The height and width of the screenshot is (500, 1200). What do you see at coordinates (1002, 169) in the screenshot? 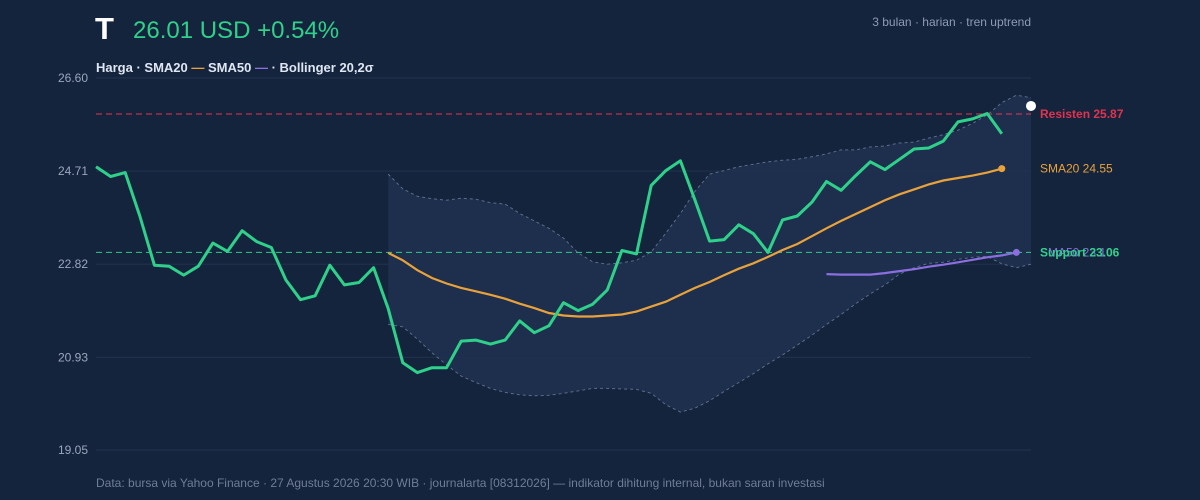
I see `sma20-end-marker` at bounding box center [1002, 169].